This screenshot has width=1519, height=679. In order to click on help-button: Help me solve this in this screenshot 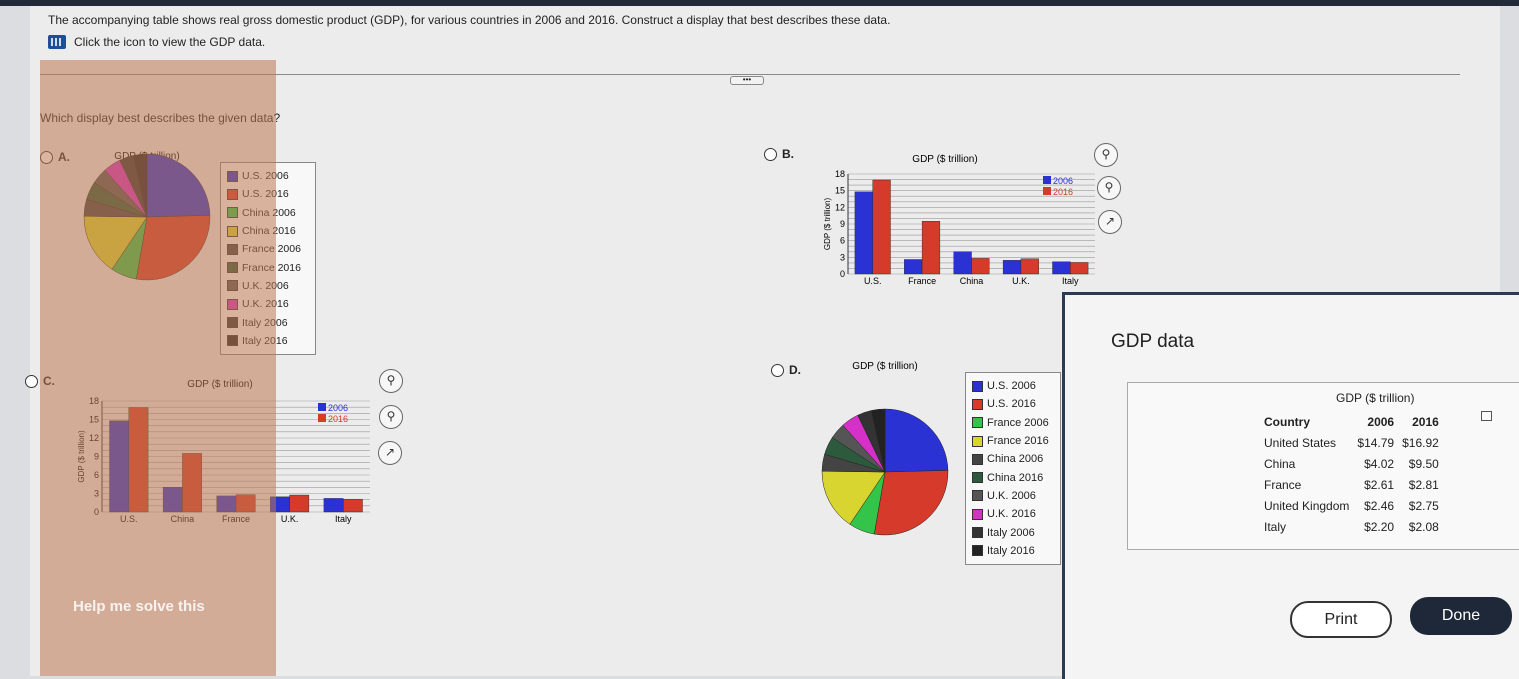, I will do `click(139, 606)`.